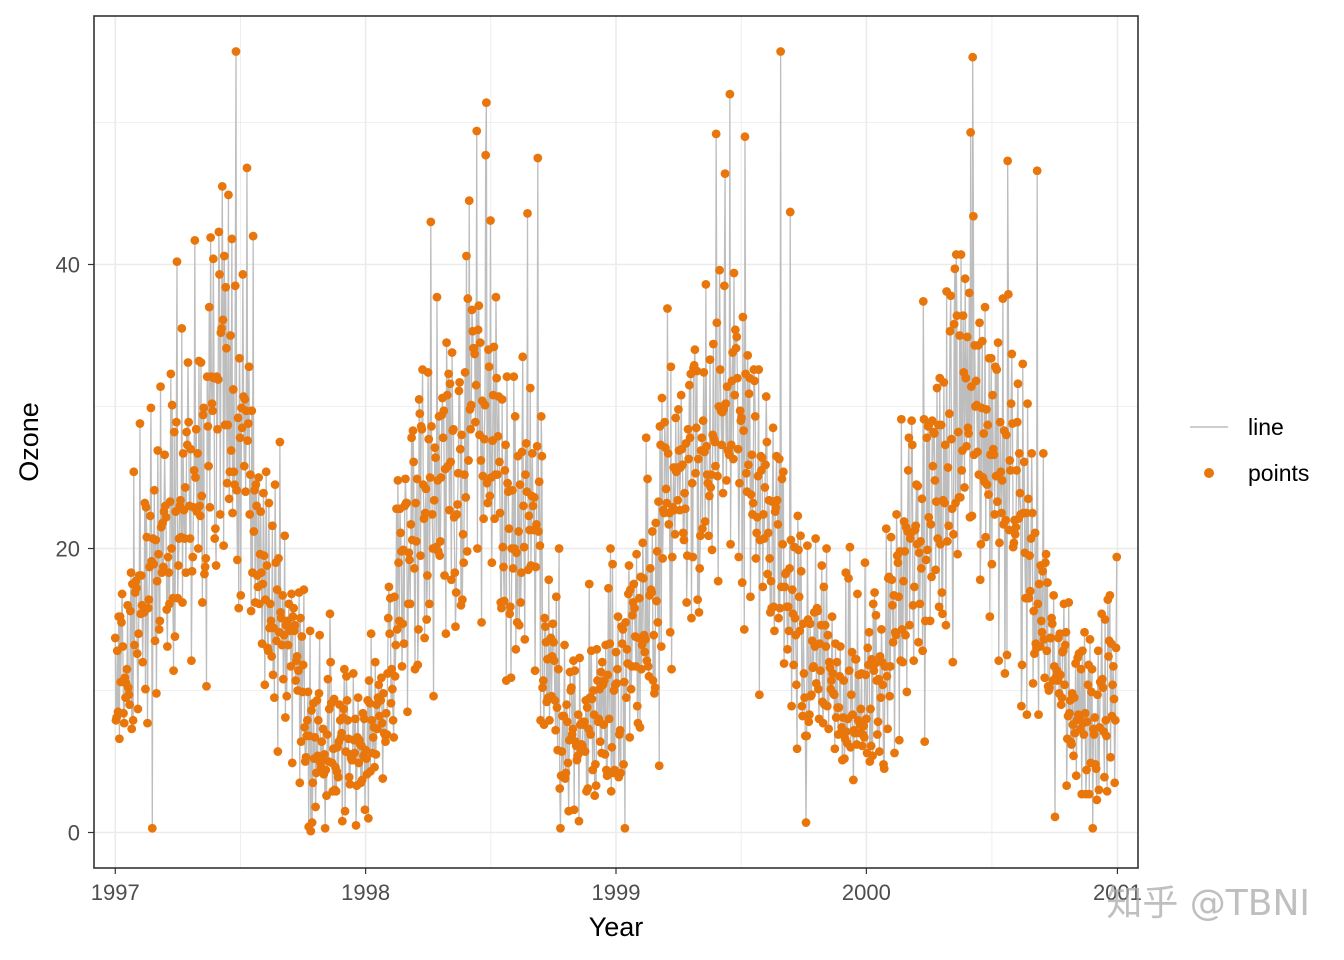 This screenshot has height=960, width=1344. Describe the element at coordinates (1208, 903) in the screenshot. I see `watermark-text: 知乎 @TBNI` at that location.